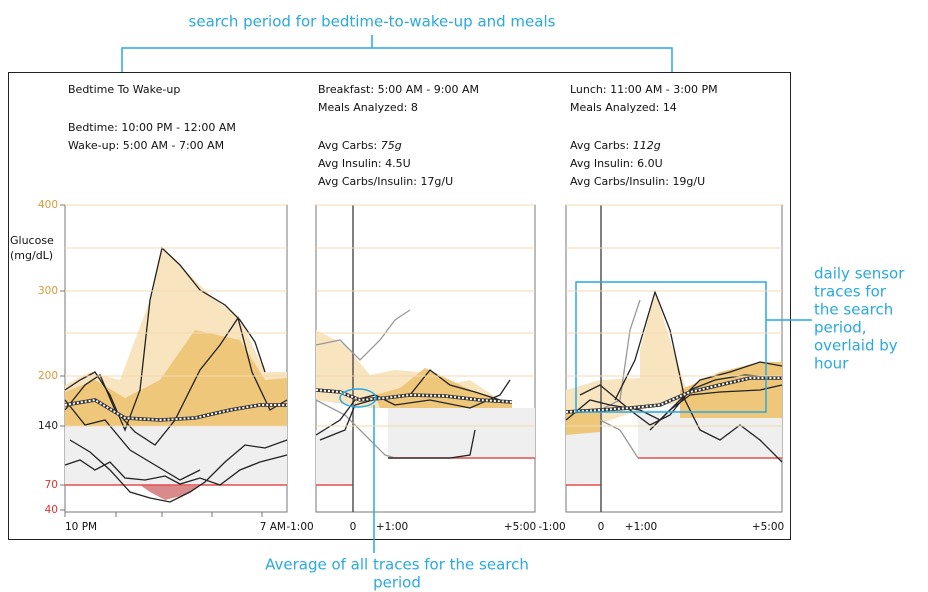 This screenshot has height=592, width=928. Describe the element at coordinates (51, 485) in the screenshot. I see `y-tick-label: 70` at that location.